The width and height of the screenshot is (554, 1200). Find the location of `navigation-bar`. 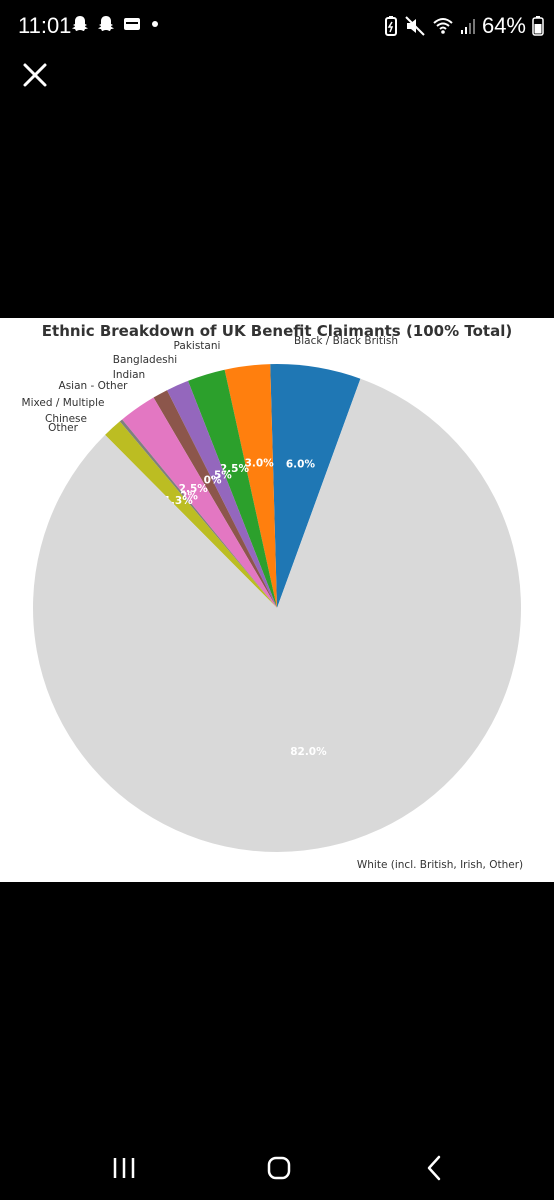

navigation-bar is located at coordinates (277, 1166).